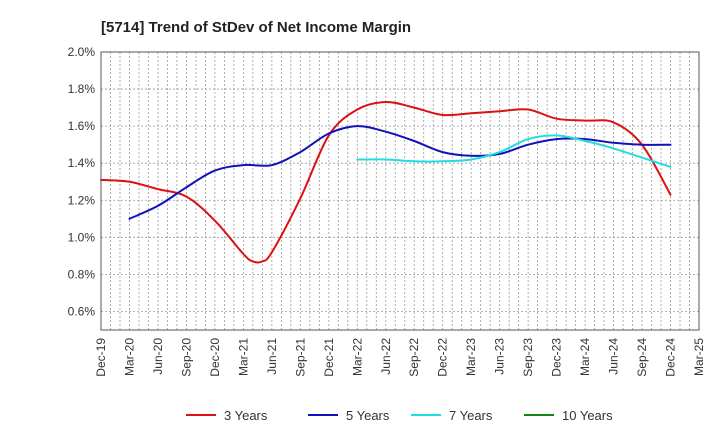 This screenshot has width=720, height=440. What do you see at coordinates (368, 415) in the screenshot?
I see `legend-label-5-years: 5 Years` at bounding box center [368, 415].